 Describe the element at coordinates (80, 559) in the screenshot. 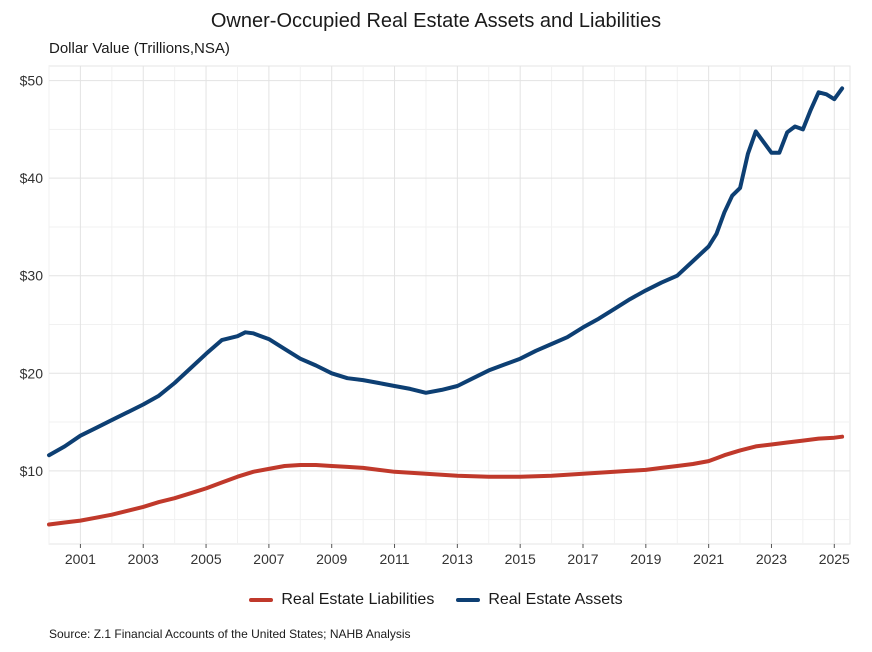

I see `x-tick-label: 2001` at that location.